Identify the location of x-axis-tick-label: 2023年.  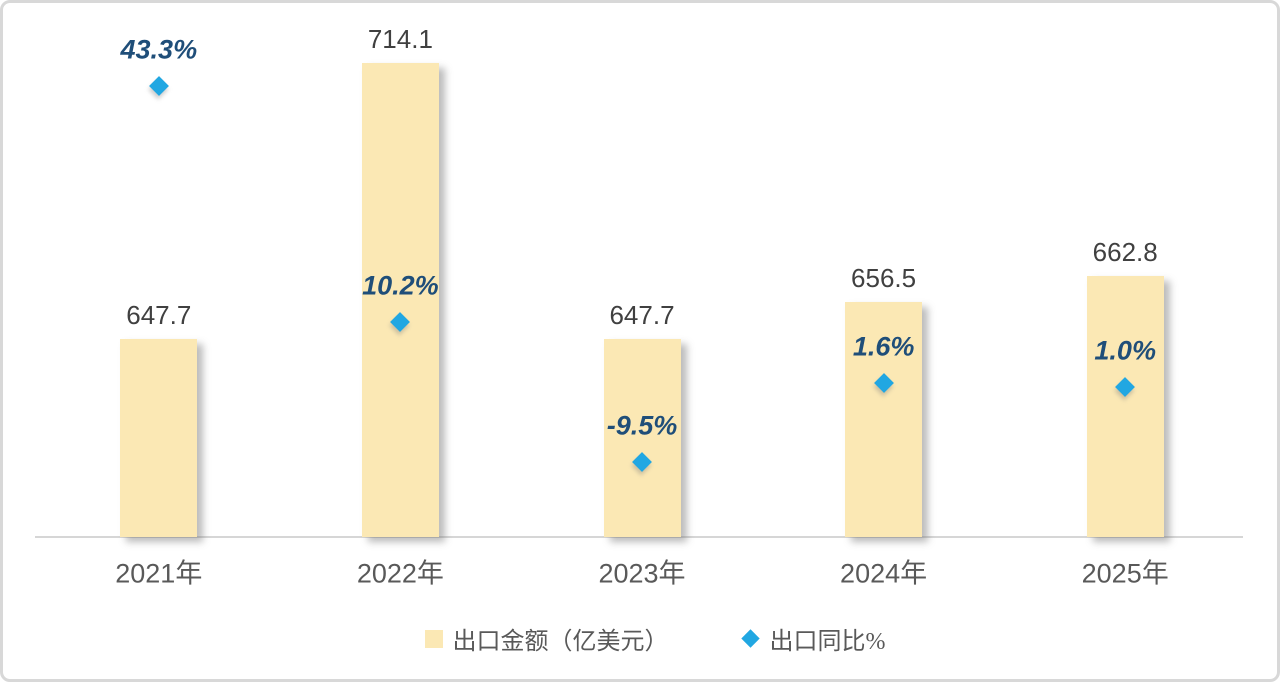
(642, 573).